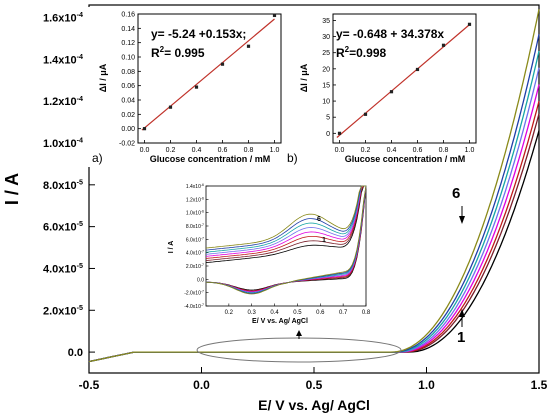  What do you see at coordinates (63, 17) in the screenshot?
I see `main-y-tick-label: 1.6x10⁻⁴` at bounding box center [63, 17].